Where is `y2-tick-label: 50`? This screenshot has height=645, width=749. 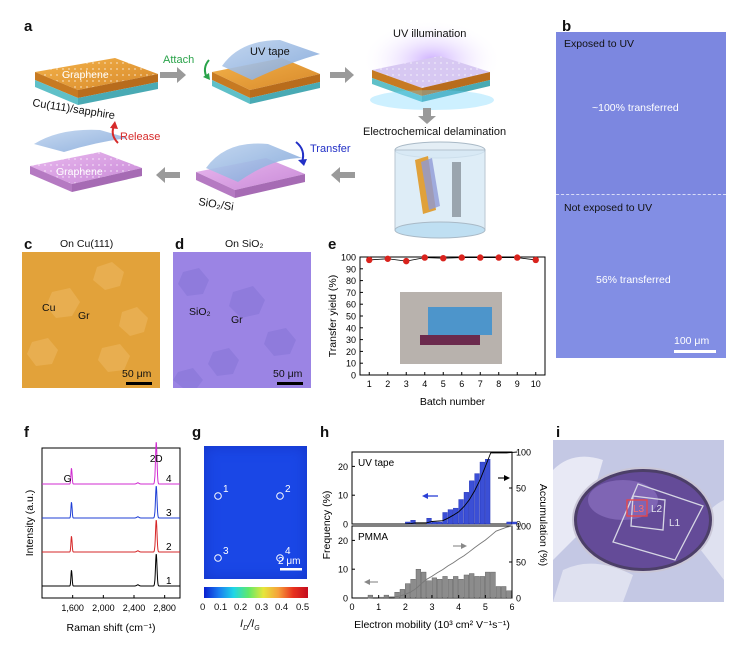 y2-tick-label: 50 is located at coordinates (521, 489).